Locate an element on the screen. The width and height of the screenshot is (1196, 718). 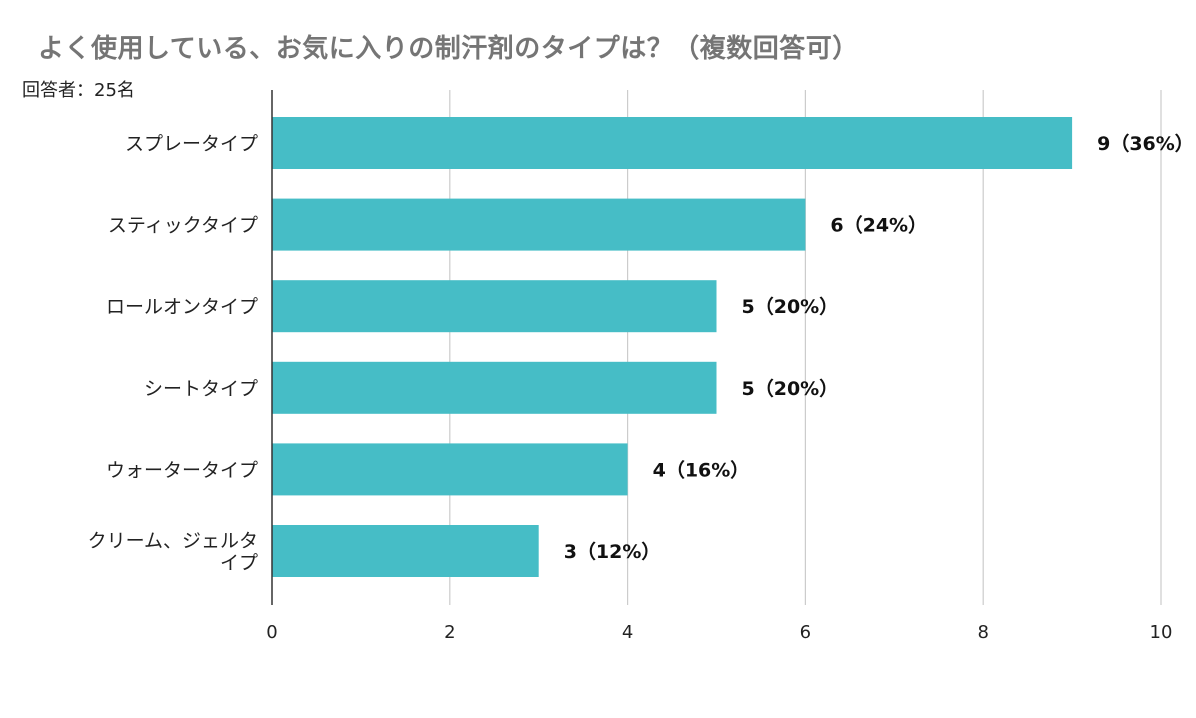
category-label: ロールオンタイプ is located at coordinates (182, 307).